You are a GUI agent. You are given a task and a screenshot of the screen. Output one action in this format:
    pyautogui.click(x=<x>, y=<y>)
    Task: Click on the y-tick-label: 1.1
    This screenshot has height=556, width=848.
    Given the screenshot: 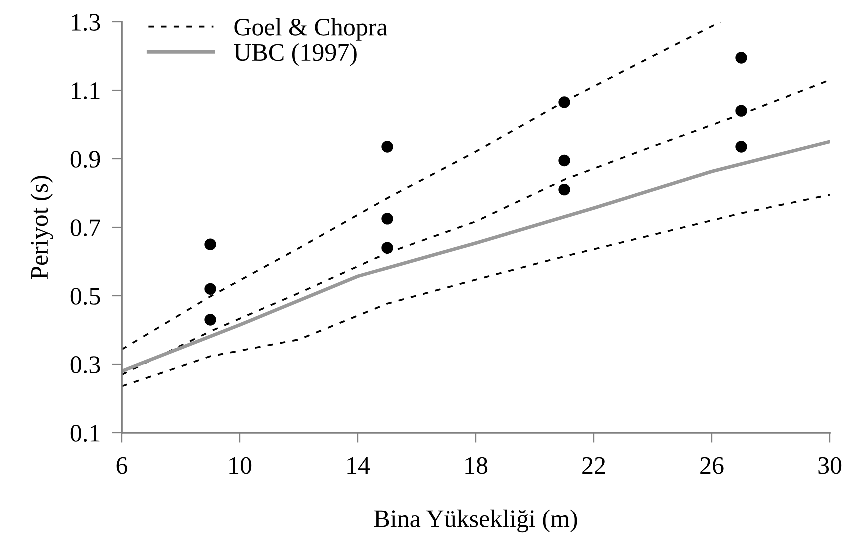 What is the action you would take?
    pyautogui.click(x=86, y=91)
    